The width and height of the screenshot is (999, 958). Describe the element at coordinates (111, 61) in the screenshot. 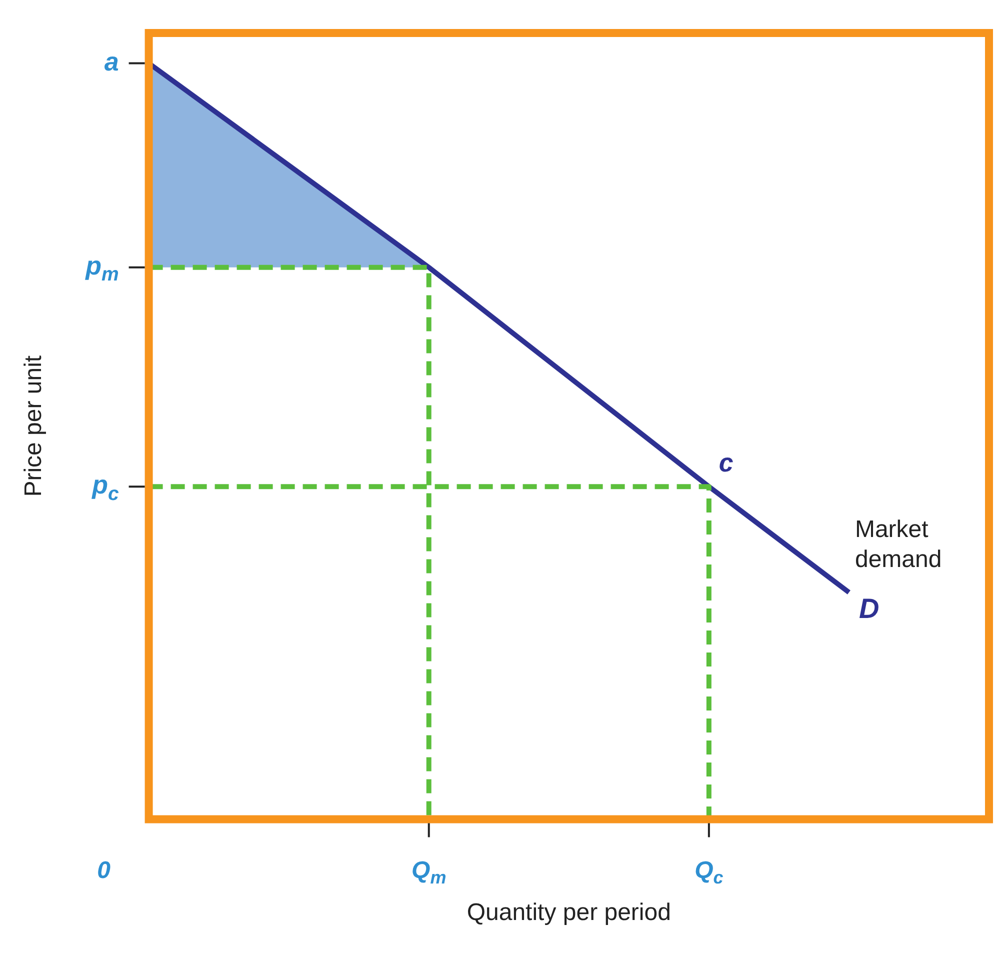

I see `text: a` at that location.